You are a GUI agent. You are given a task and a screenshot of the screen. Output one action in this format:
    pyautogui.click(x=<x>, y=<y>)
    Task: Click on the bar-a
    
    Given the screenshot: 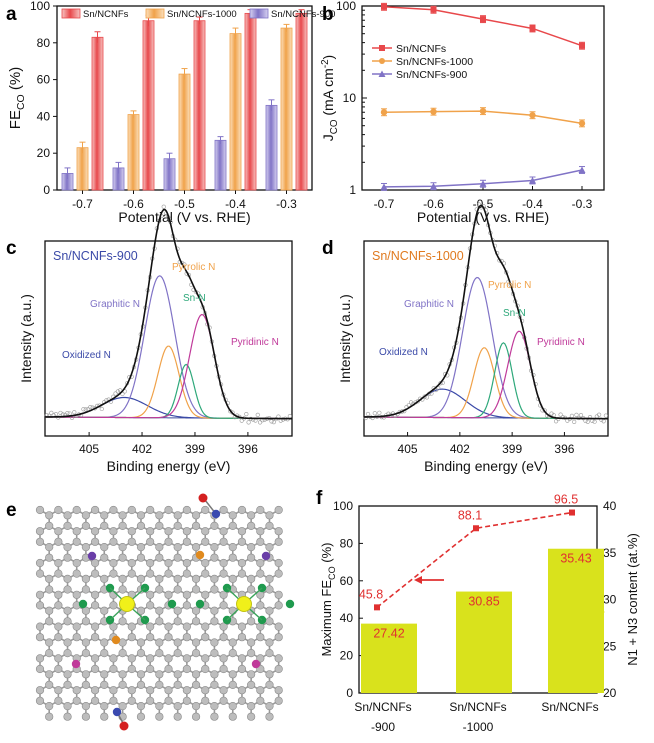 What is the action you would take?
    pyautogui.click(x=97, y=113)
    